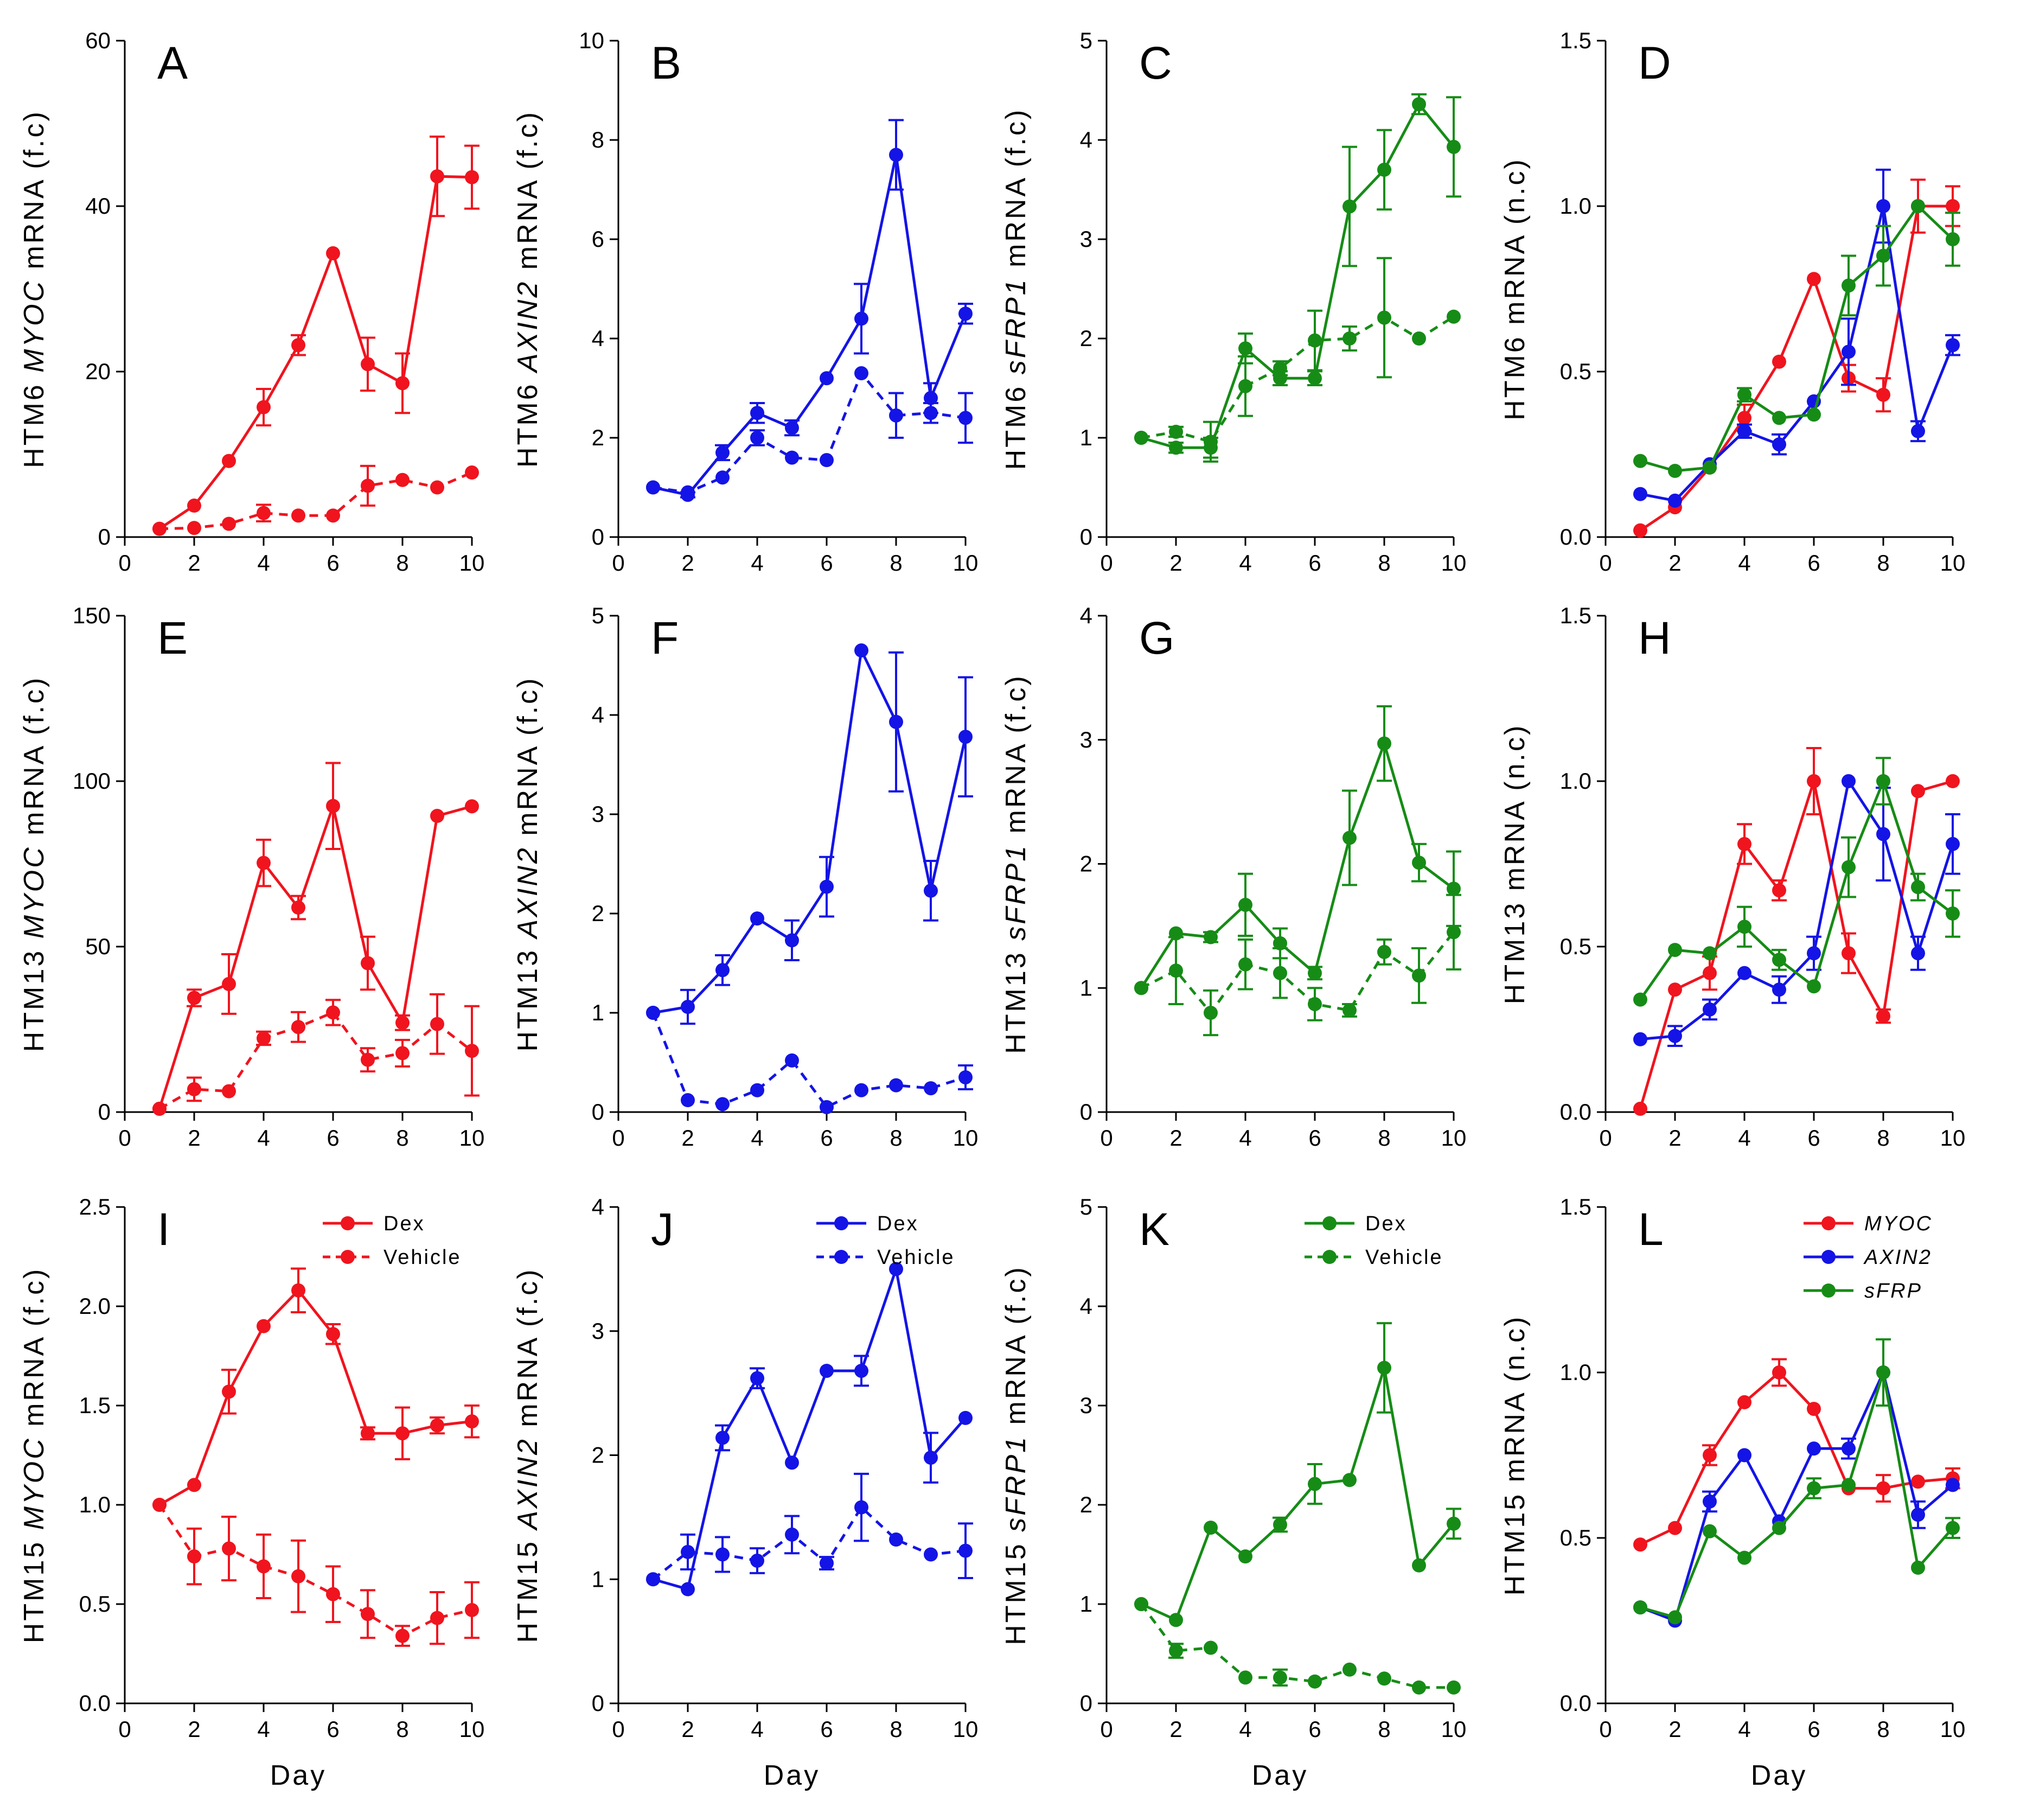  I want to click on series-axin2, so click(1796, 910).